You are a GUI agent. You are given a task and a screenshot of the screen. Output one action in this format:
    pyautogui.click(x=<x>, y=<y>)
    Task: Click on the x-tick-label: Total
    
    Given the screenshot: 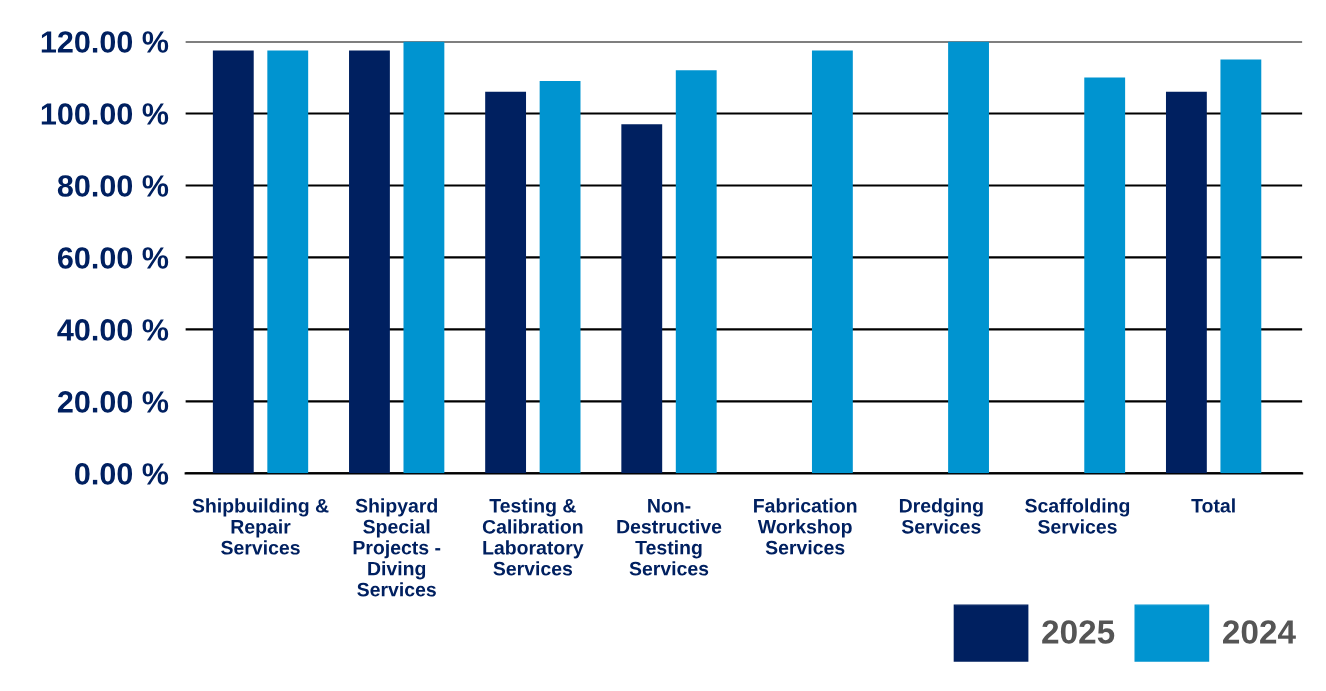 What is the action you would take?
    pyautogui.click(x=1213, y=505)
    